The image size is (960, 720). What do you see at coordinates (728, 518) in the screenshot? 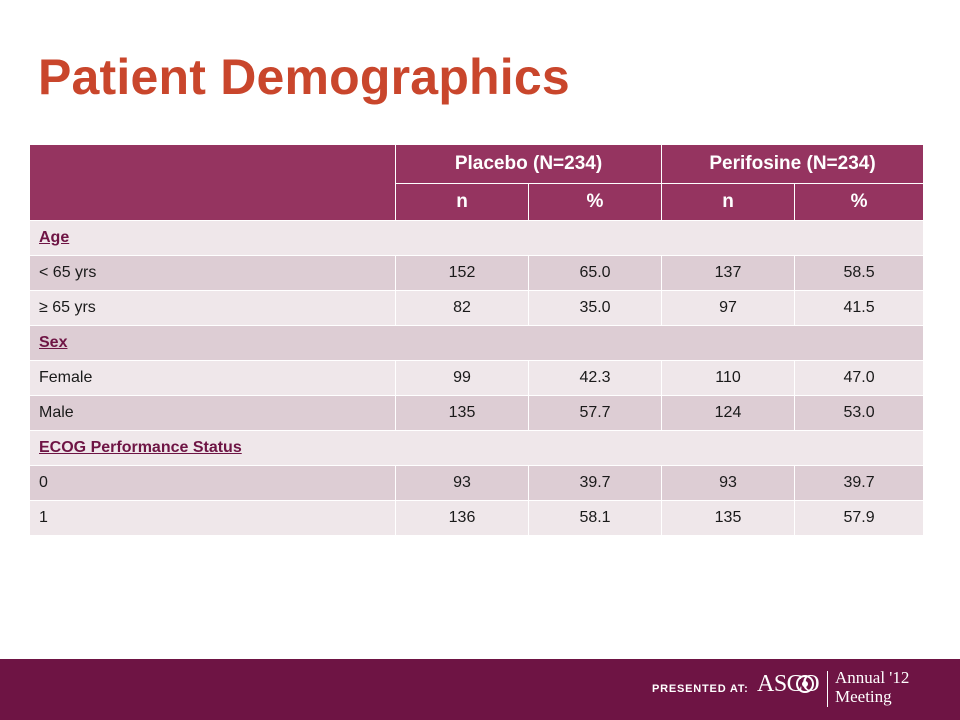
I see `perifosine-n-cell: 135` at bounding box center [728, 518].